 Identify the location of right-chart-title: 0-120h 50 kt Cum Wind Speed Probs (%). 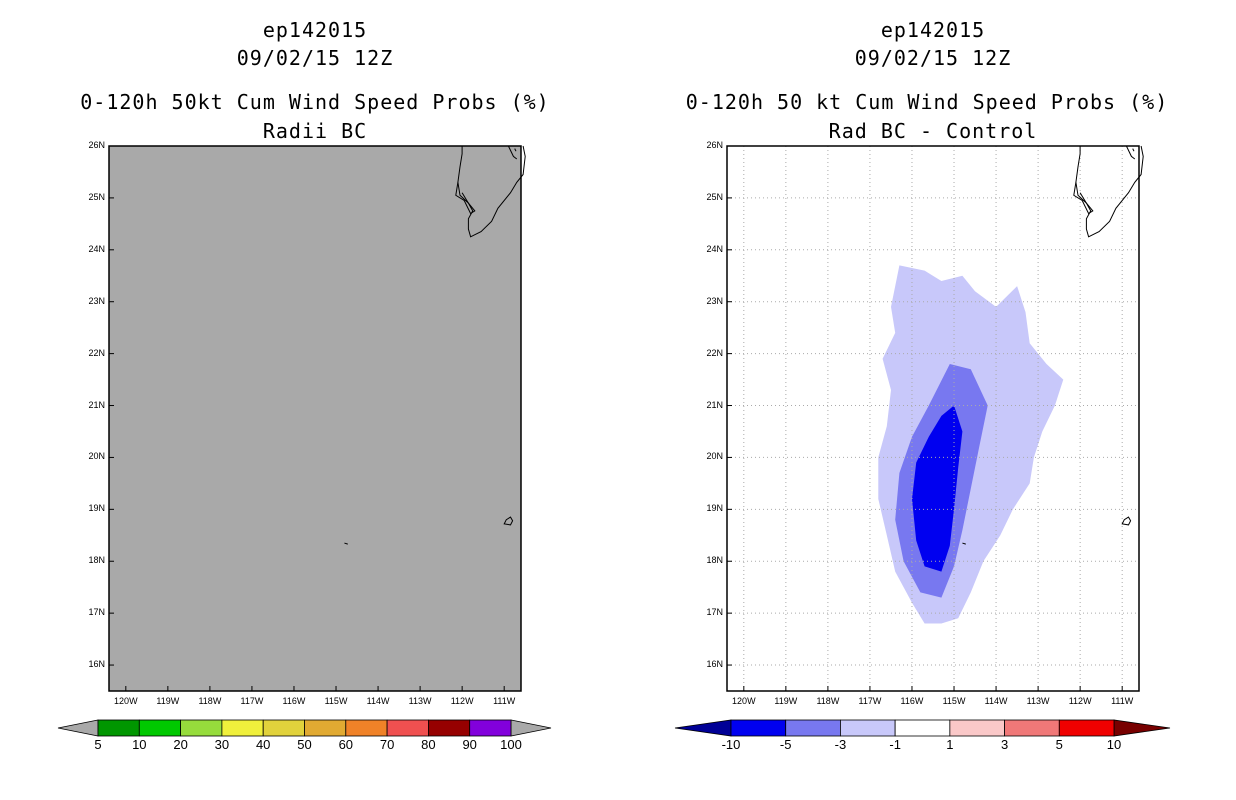
(927, 102).